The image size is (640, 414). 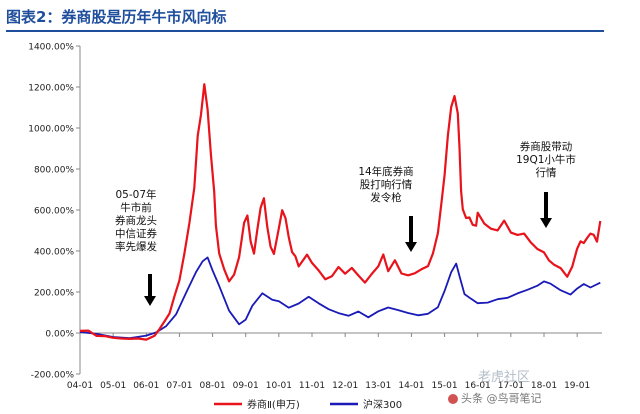 What do you see at coordinates (54, 212) in the screenshot?
I see `y-tick-label: 600.00%` at bounding box center [54, 212].